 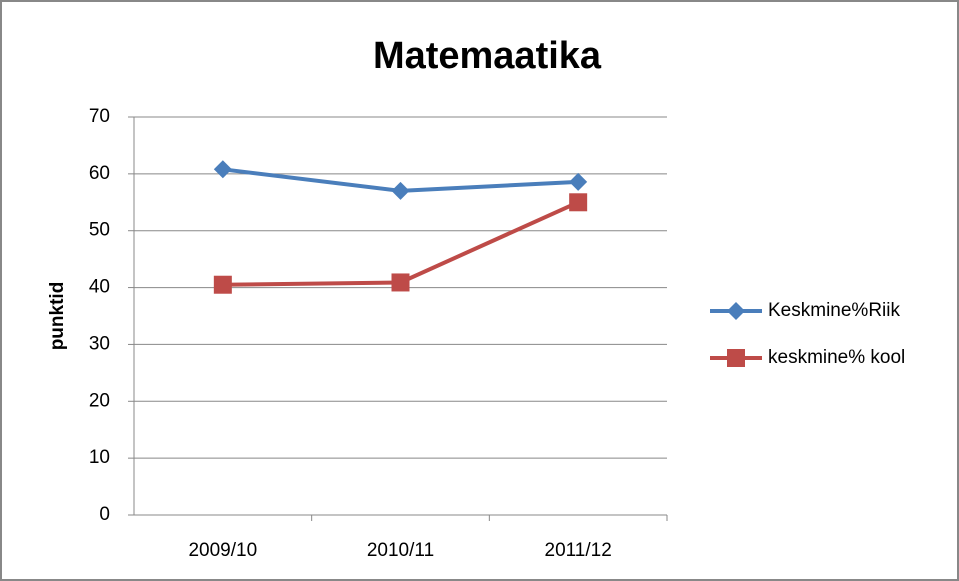 I want to click on y-tick-label: 70, so click(x=99, y=116).